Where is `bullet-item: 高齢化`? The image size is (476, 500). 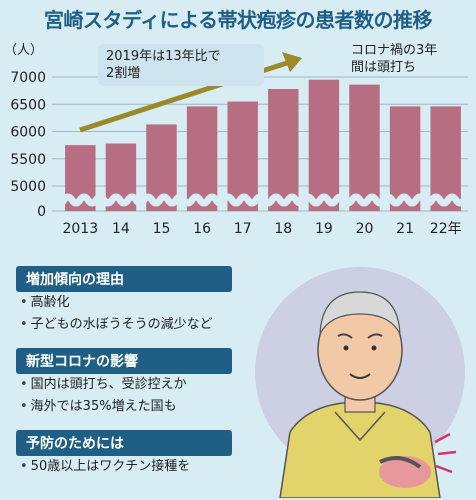 bullet-item: 高齢化 is located at coordinates (130, 303).